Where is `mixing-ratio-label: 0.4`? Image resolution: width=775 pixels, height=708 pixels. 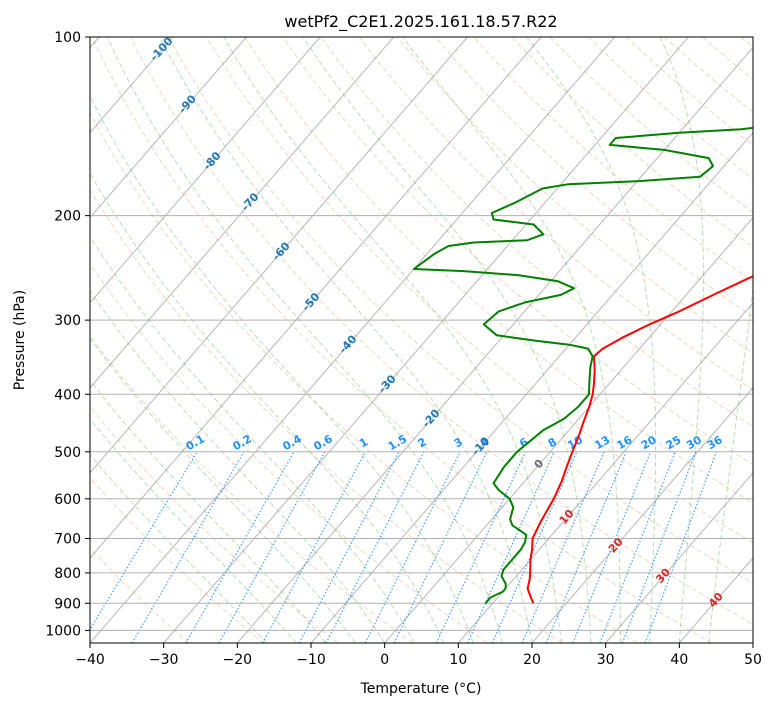 mixing-ratio-label: 0.4 is located at coordinates (293, 442).